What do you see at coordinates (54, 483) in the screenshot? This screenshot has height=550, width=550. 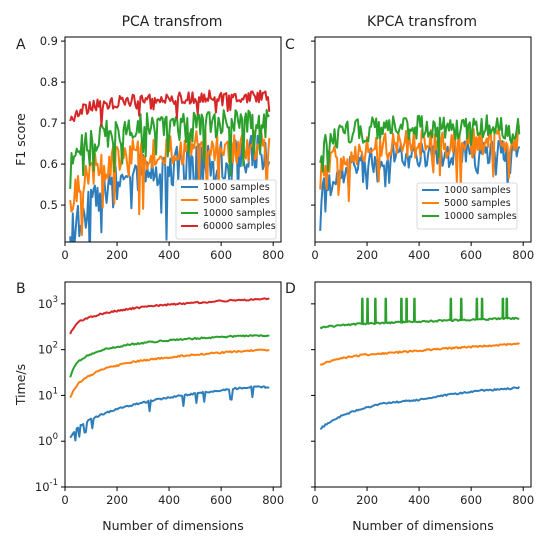 I see `y-tick-label-exponent: -1` at bounding box center [54, 483].